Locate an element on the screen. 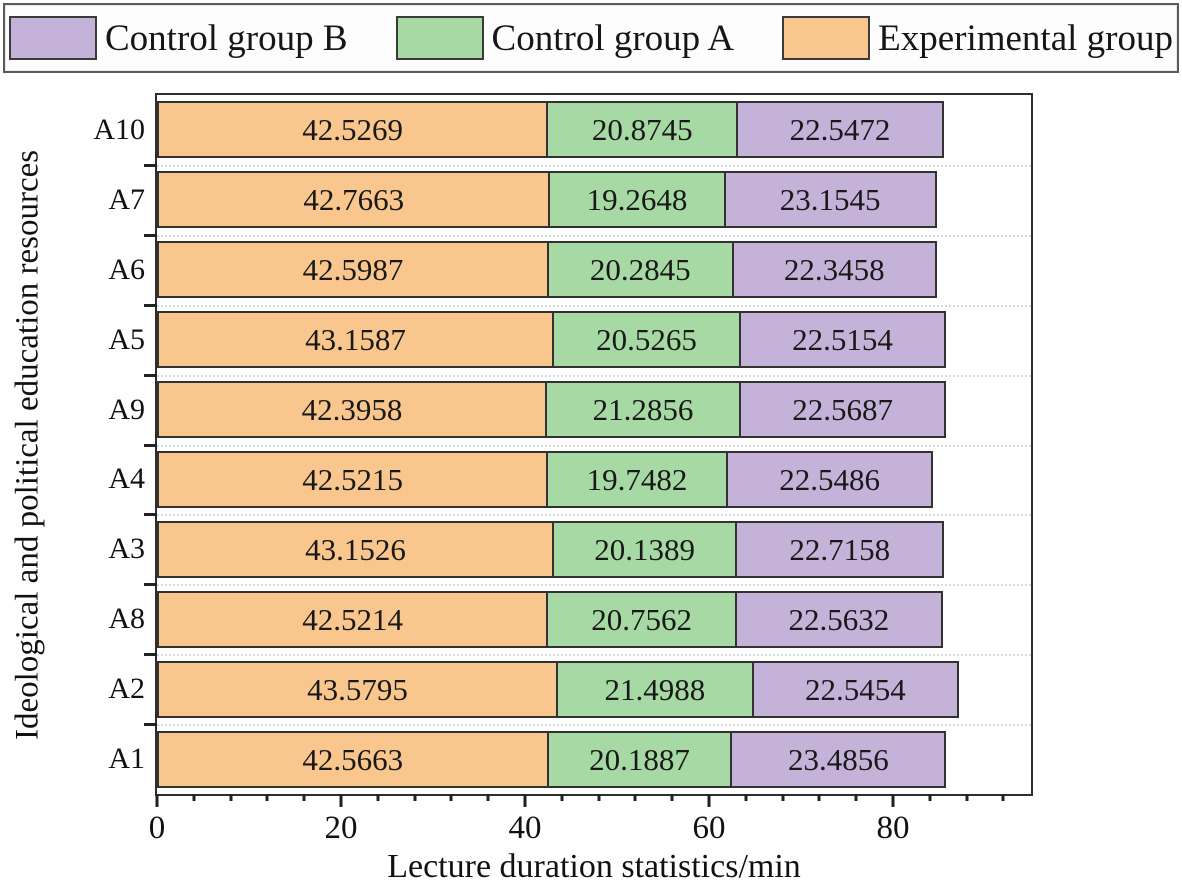 The width and height of the screenshot is (1182, 887). x-axis-title: Lecture duration statistics/min is located at coordinates (594, 866).